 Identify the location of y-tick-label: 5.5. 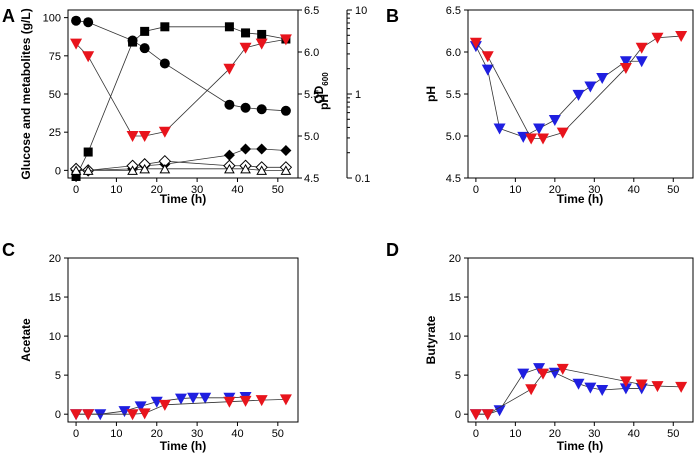
(453, 95).